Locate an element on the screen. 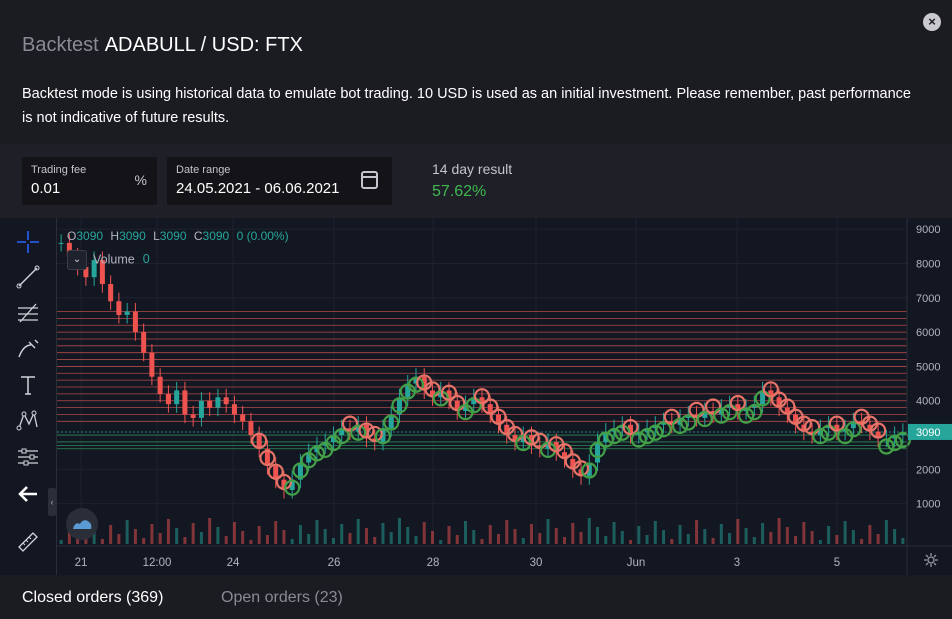 This screenshot has width=952, height=619. tab-closed-orders: Closed orders (369) is located at coordinates (93, 597).